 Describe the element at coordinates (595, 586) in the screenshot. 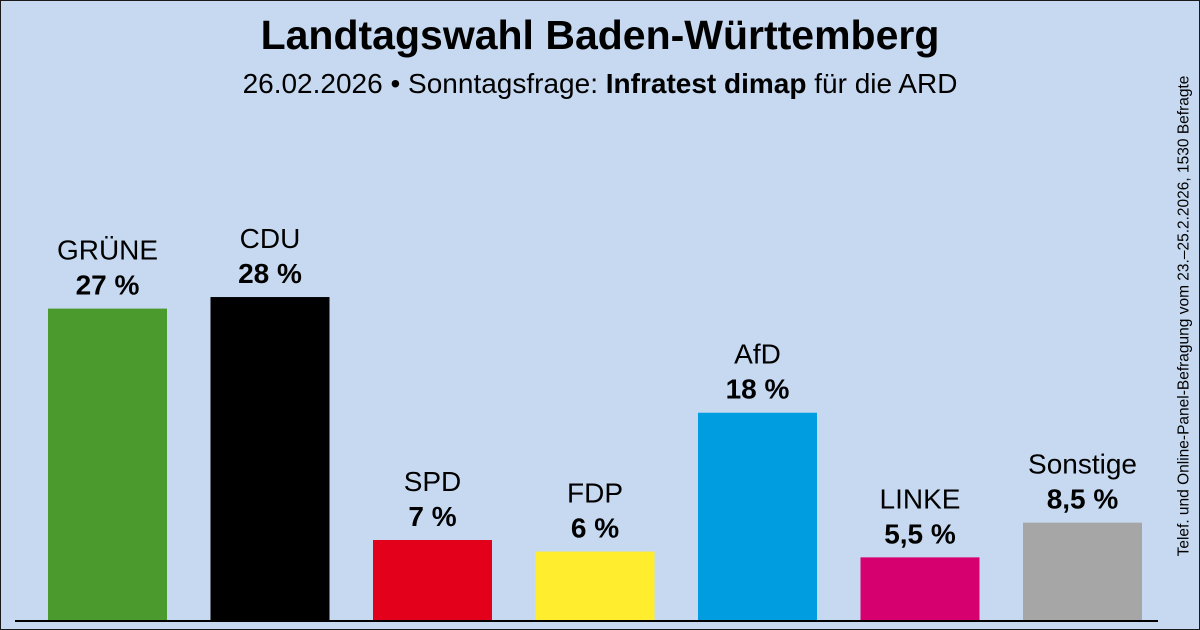

I see `bar-fdp` at that location.